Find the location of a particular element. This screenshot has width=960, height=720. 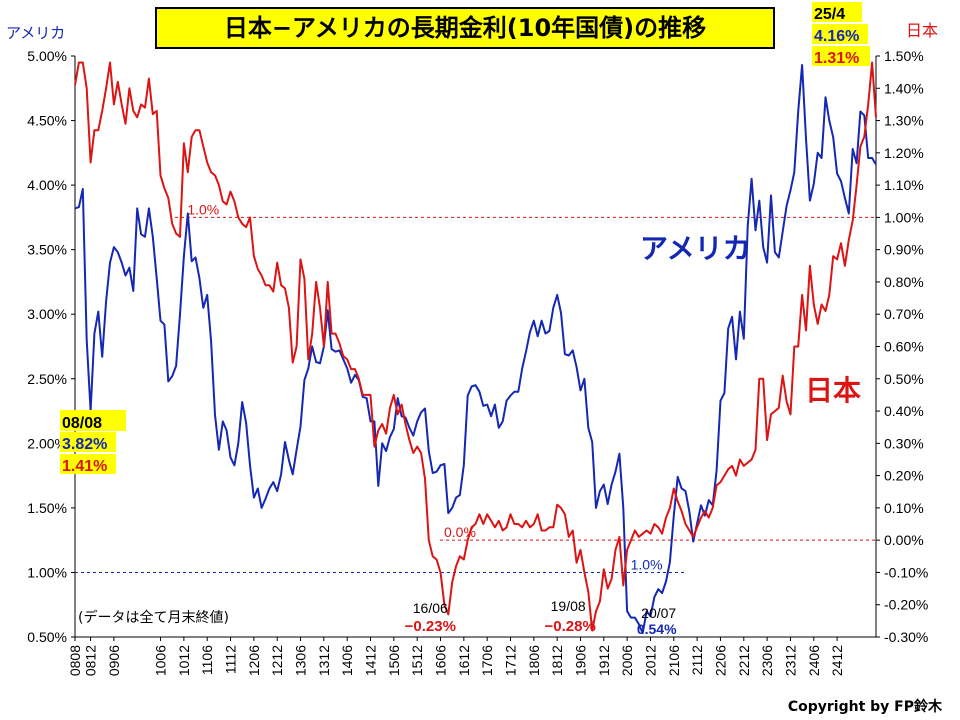

right-tick-label: -0.10% is located at coordinates (906, 572).